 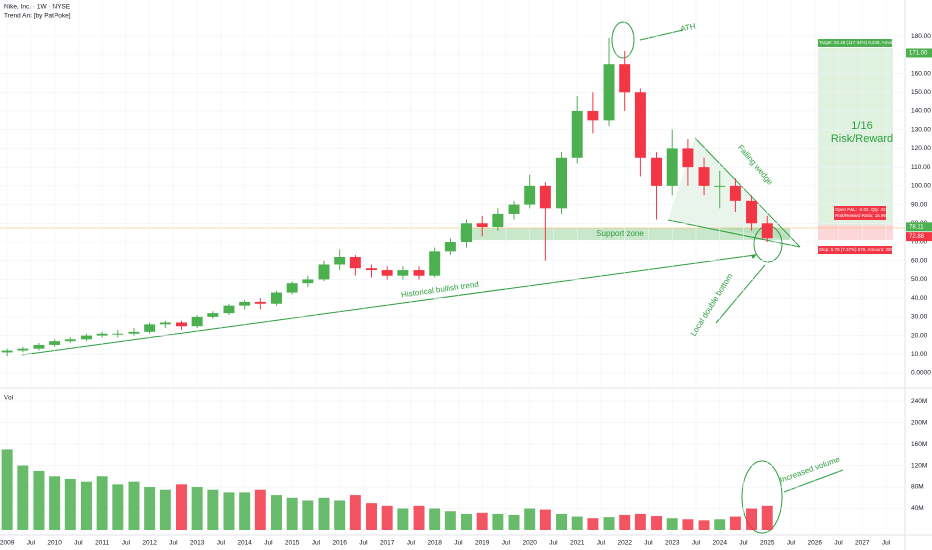 I want to click on x-tick-label: 2025, so click(x=767, y=543).